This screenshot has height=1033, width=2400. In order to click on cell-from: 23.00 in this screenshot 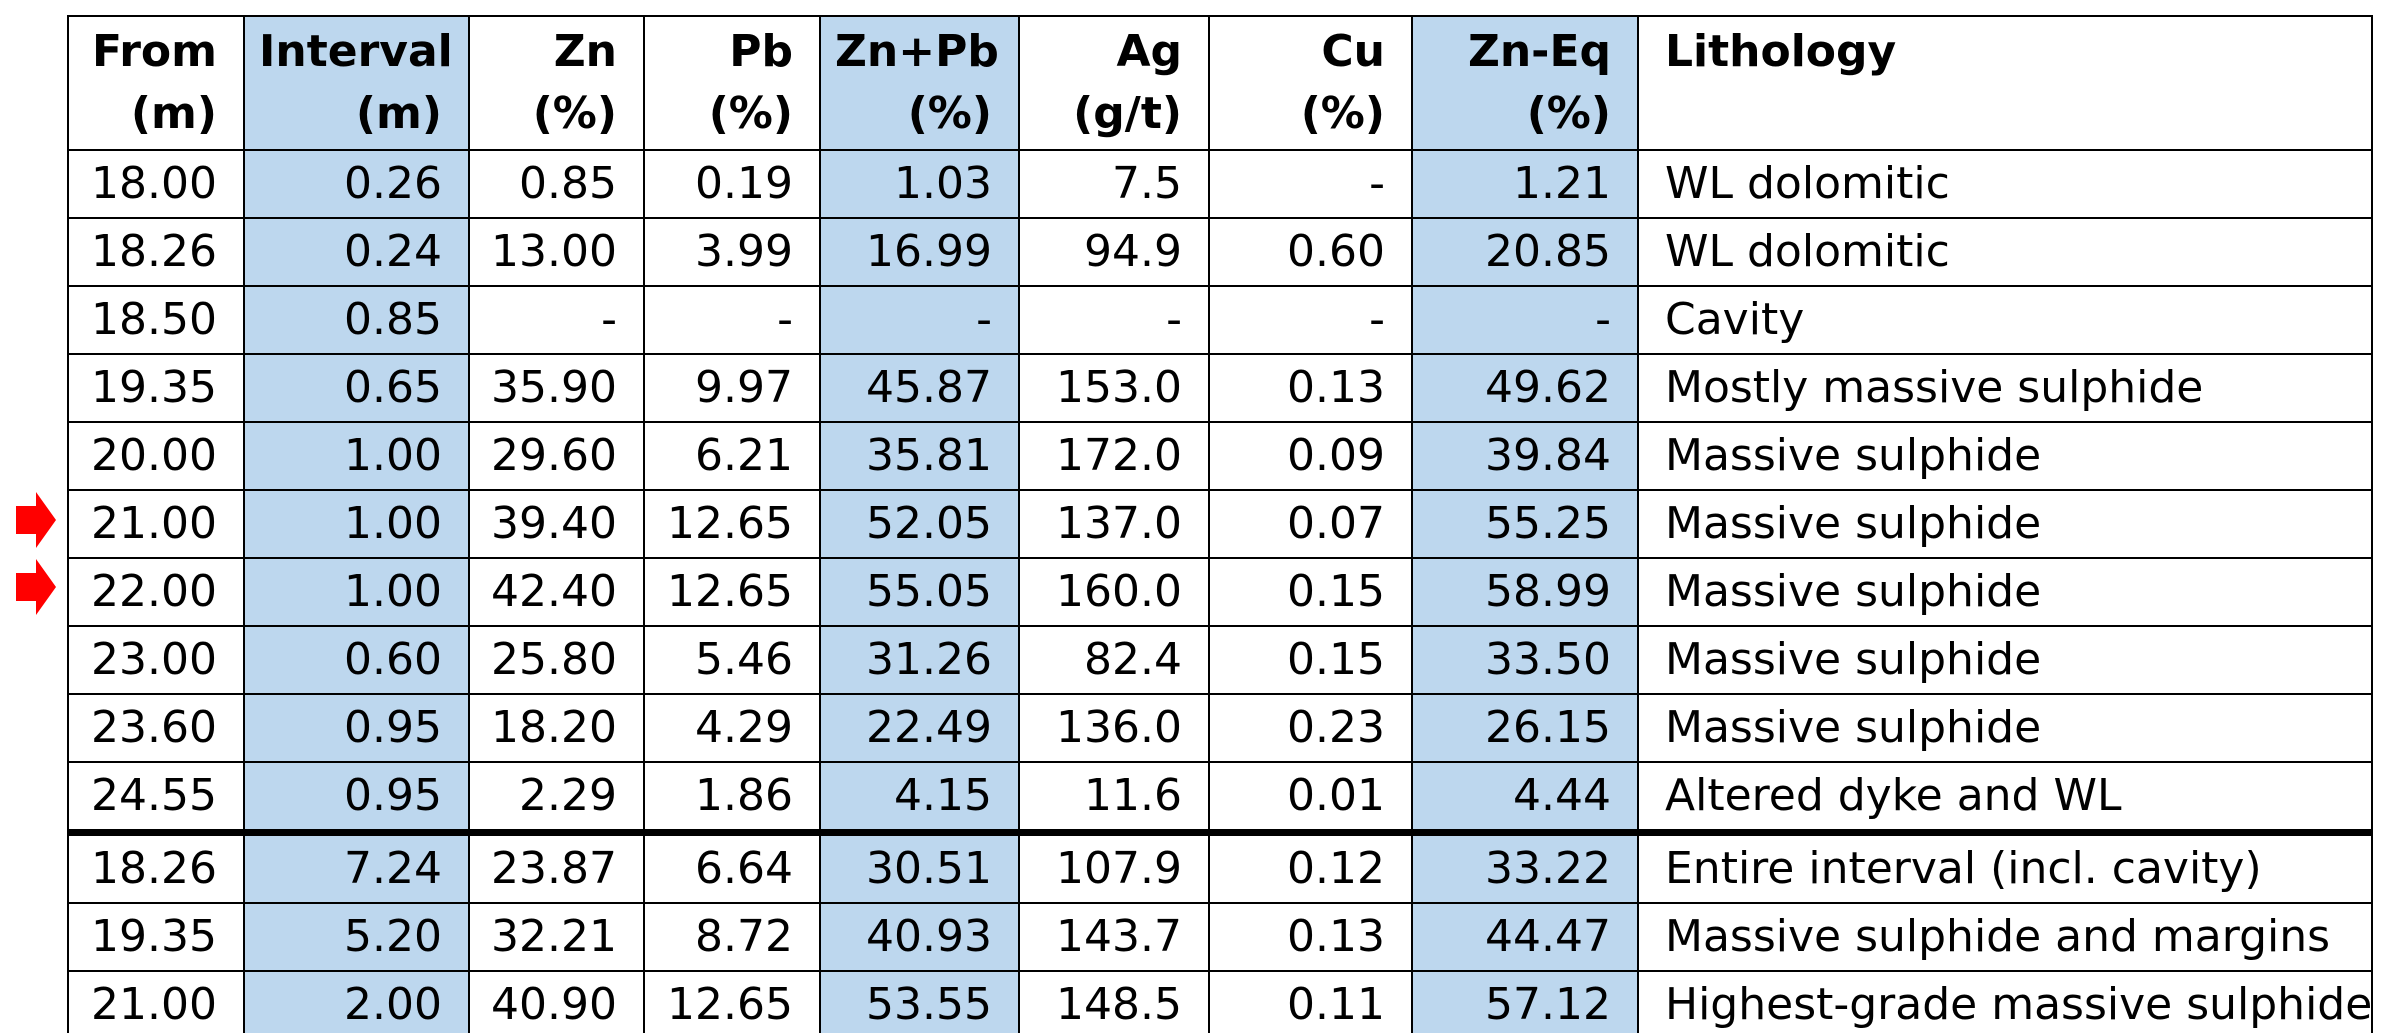, I will do `click(156, 660)`.